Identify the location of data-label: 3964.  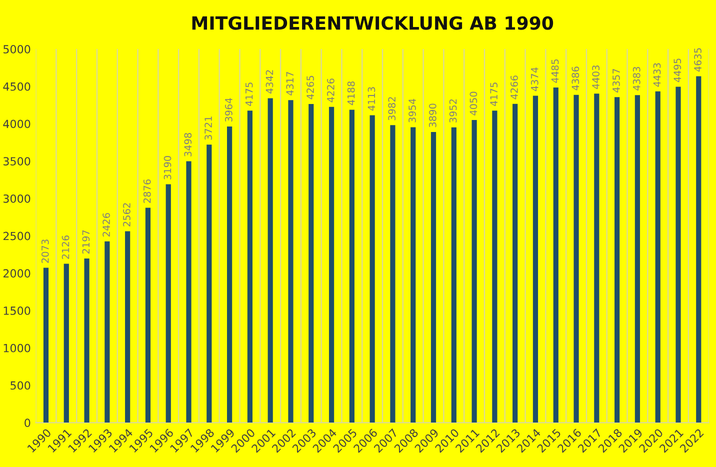
(228, 110).